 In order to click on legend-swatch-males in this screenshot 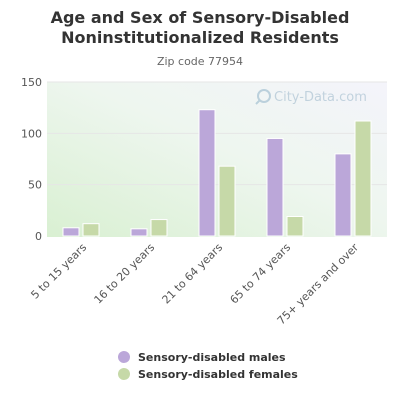, I will do `click(124, 357)`.